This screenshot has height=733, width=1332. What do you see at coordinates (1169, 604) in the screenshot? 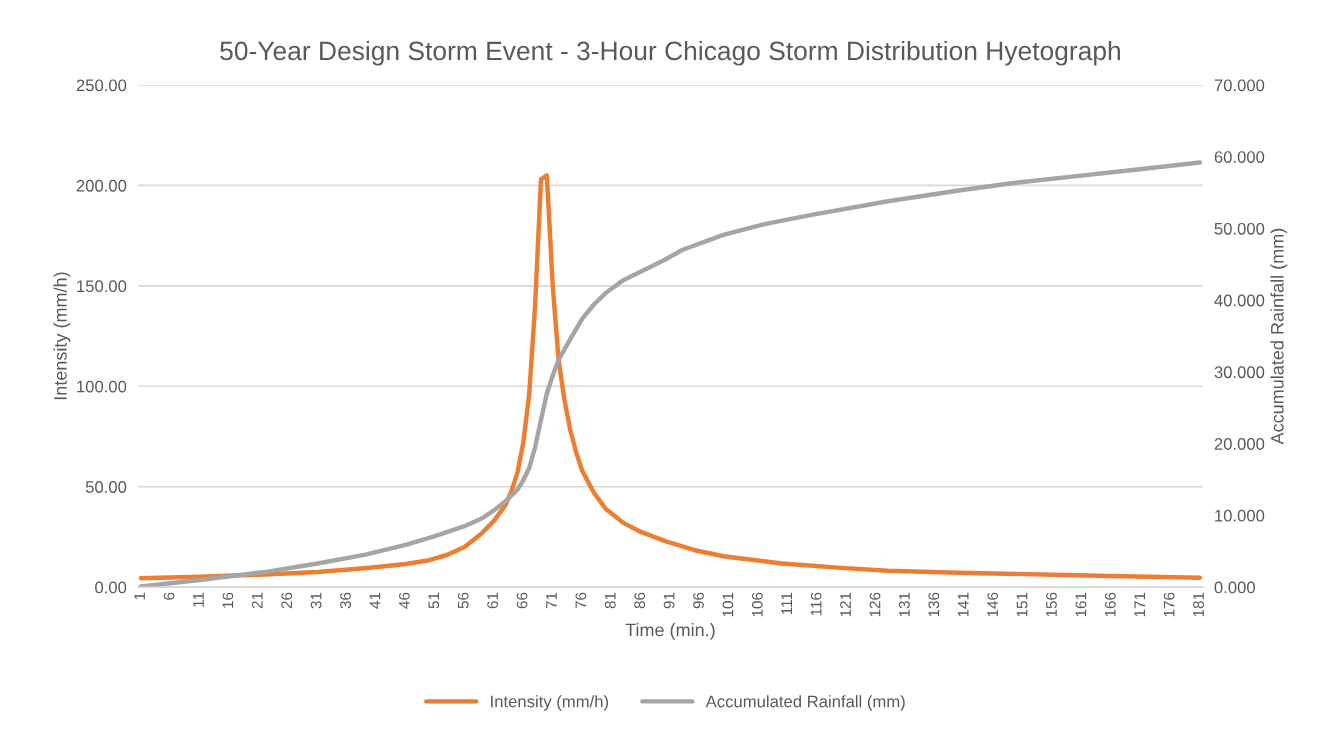
I see `x-tick-label: 176` at bounding box center [1169, 604].